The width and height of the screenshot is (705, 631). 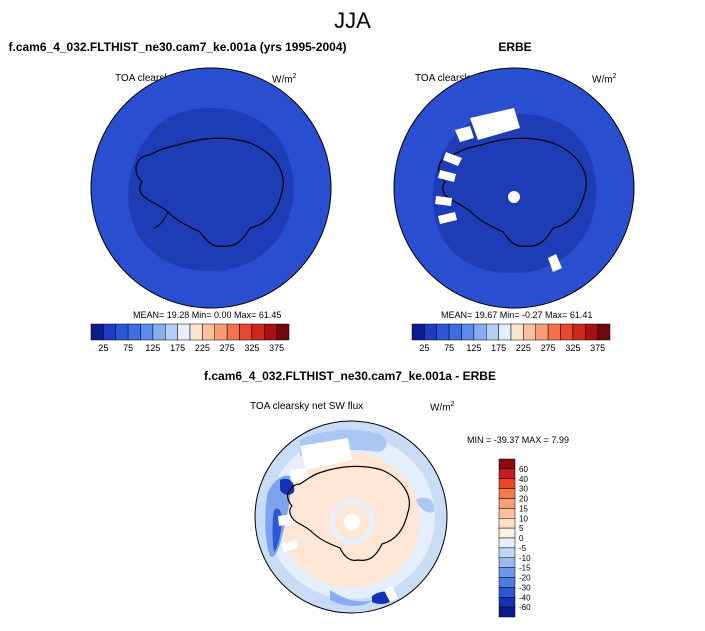 I want to click on panel-3-units: W/m2, so click(x=442, y=407).